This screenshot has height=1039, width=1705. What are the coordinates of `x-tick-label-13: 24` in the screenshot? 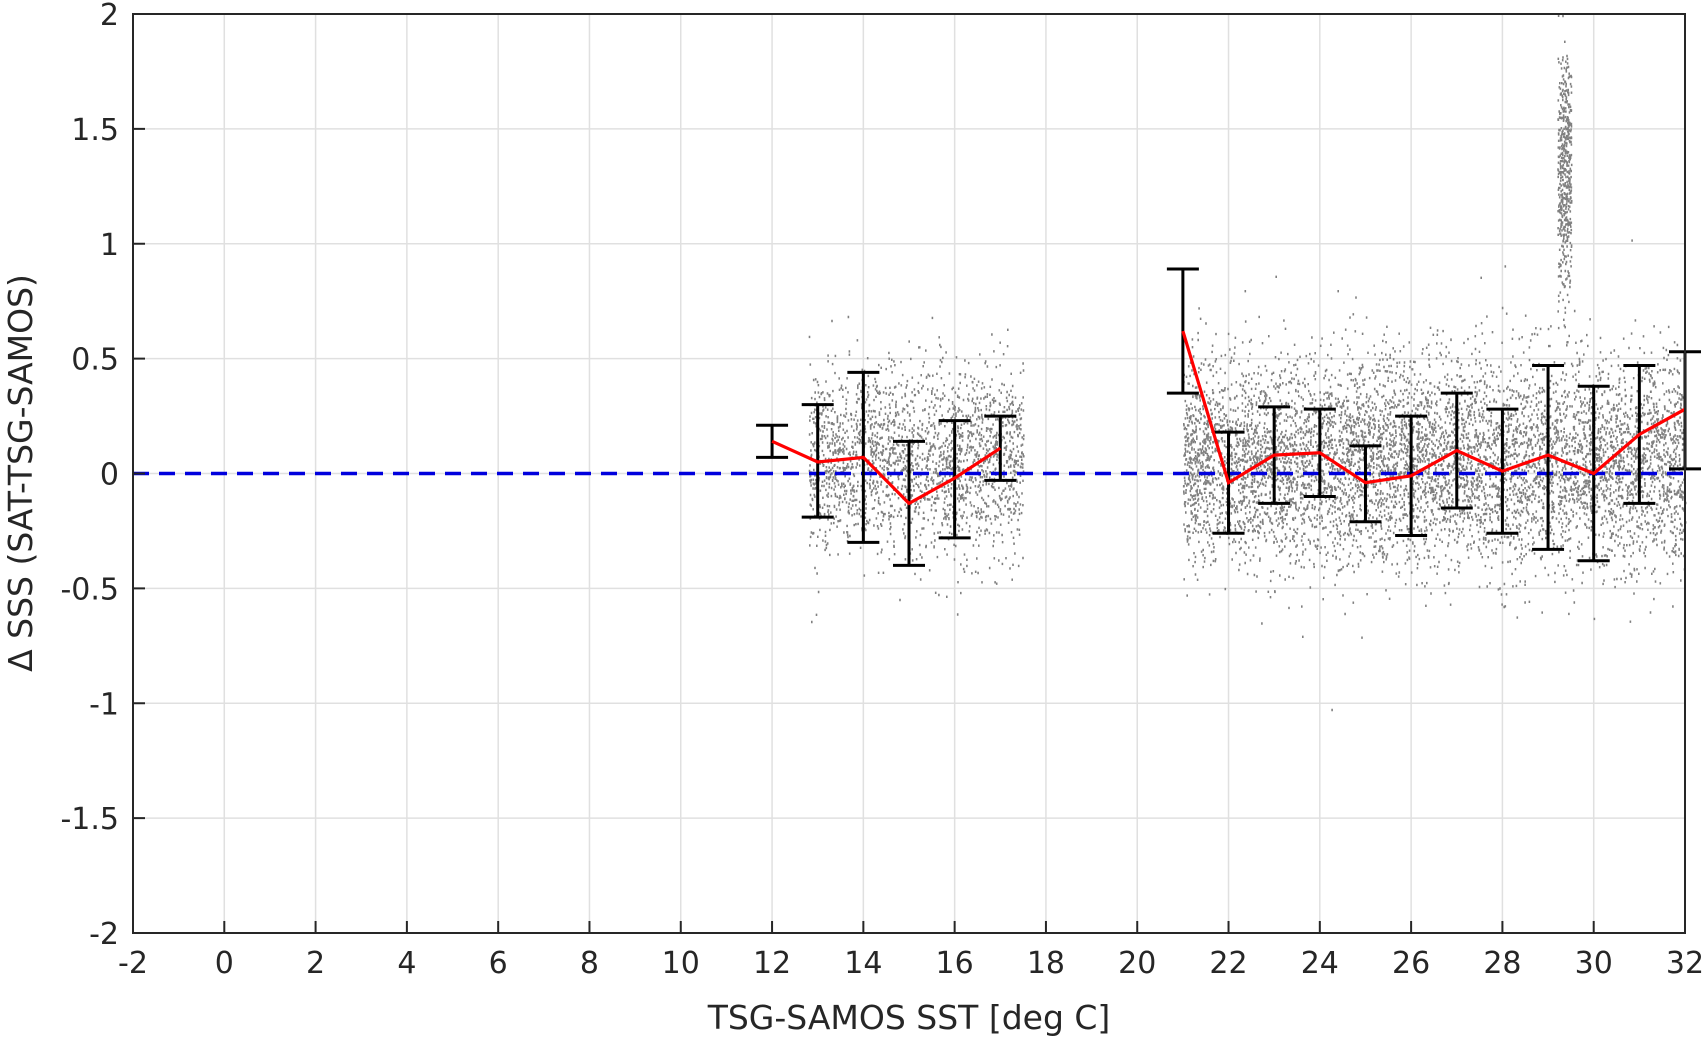 It's located at (1320, 963).